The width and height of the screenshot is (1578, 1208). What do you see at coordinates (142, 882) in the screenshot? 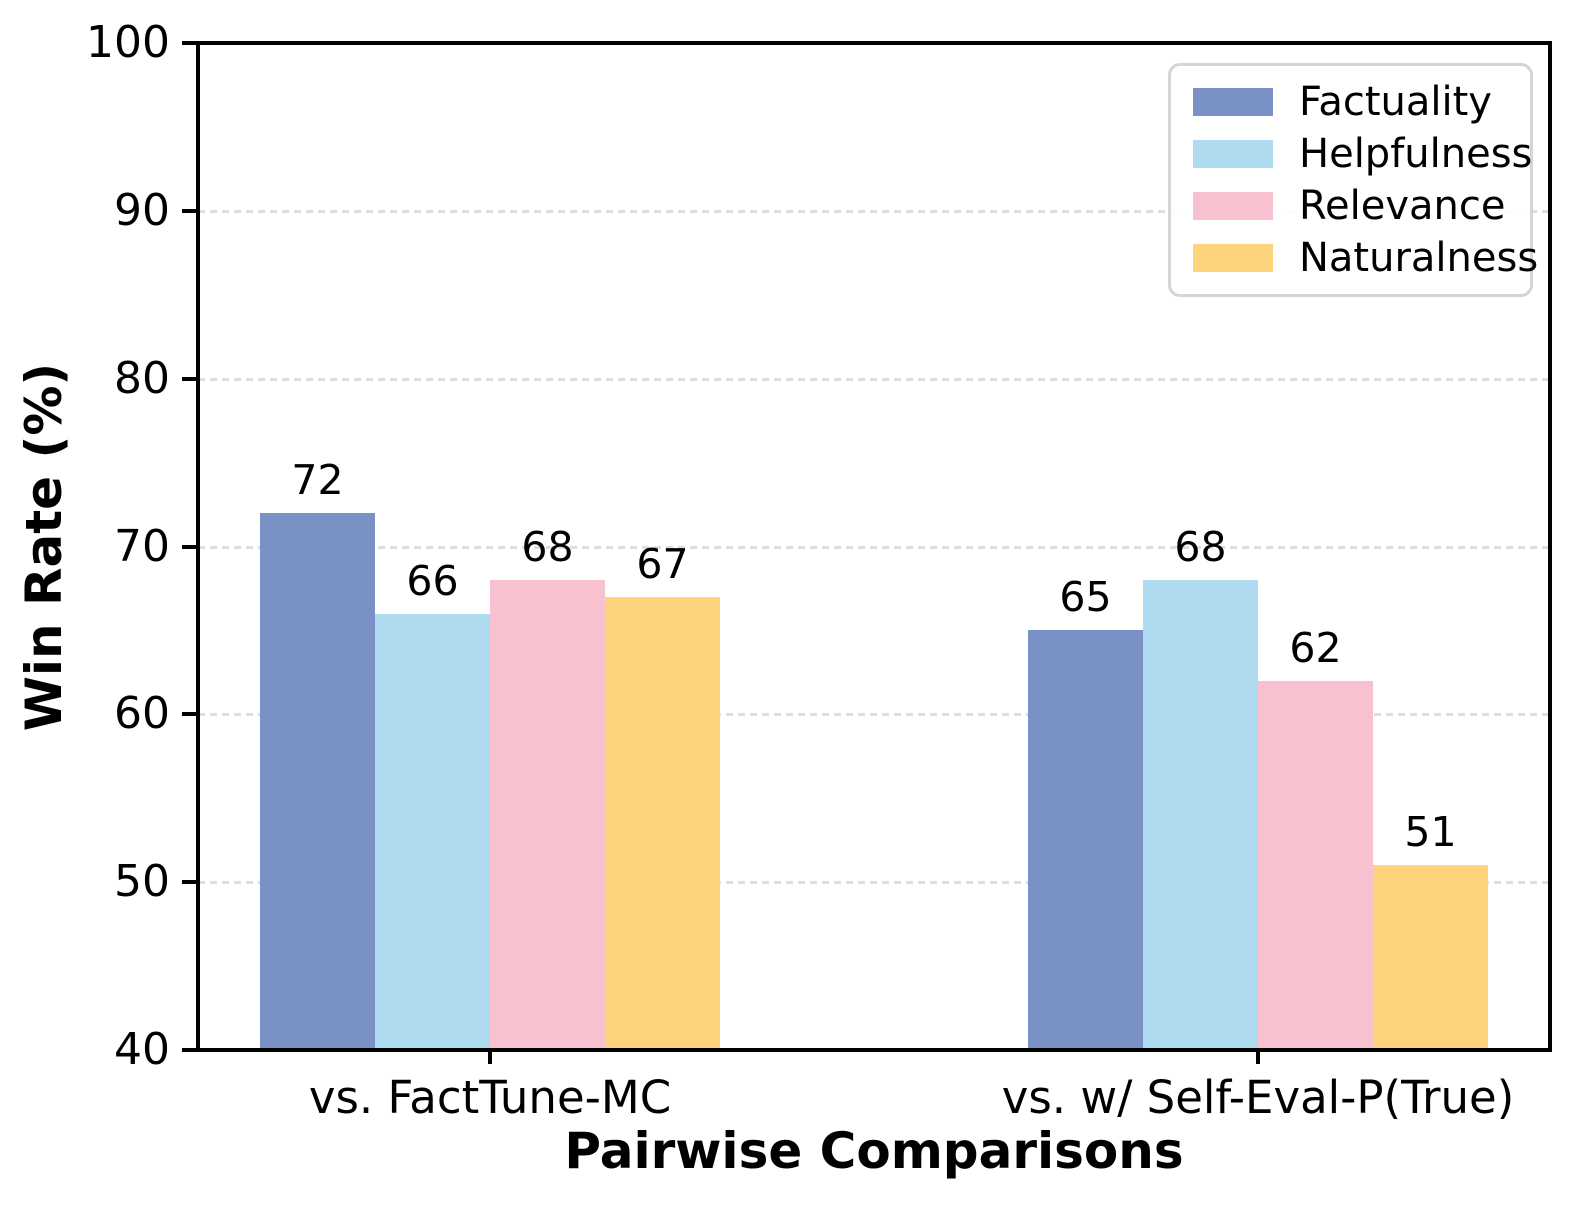
I see `y-tick-label-50: 50` at bounding box center [142, 882].